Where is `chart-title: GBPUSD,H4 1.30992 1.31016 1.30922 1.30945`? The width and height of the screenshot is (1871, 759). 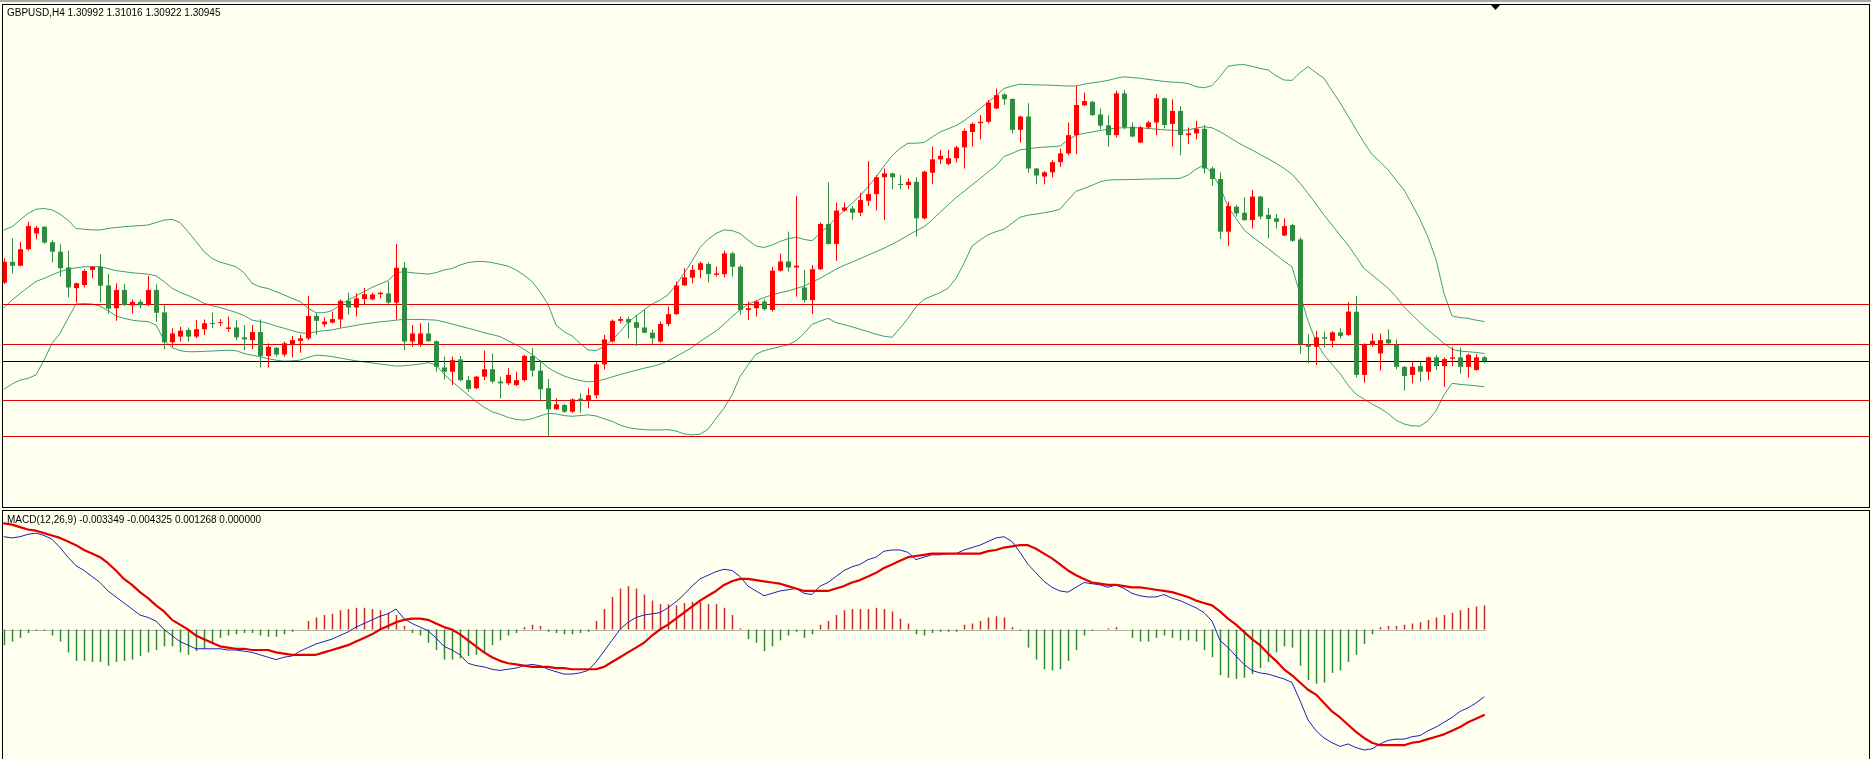 chart-title: GBPUSD,H4 1.30992 1.31016 1.30922 1.30945 is located at coordinates (114, 12).